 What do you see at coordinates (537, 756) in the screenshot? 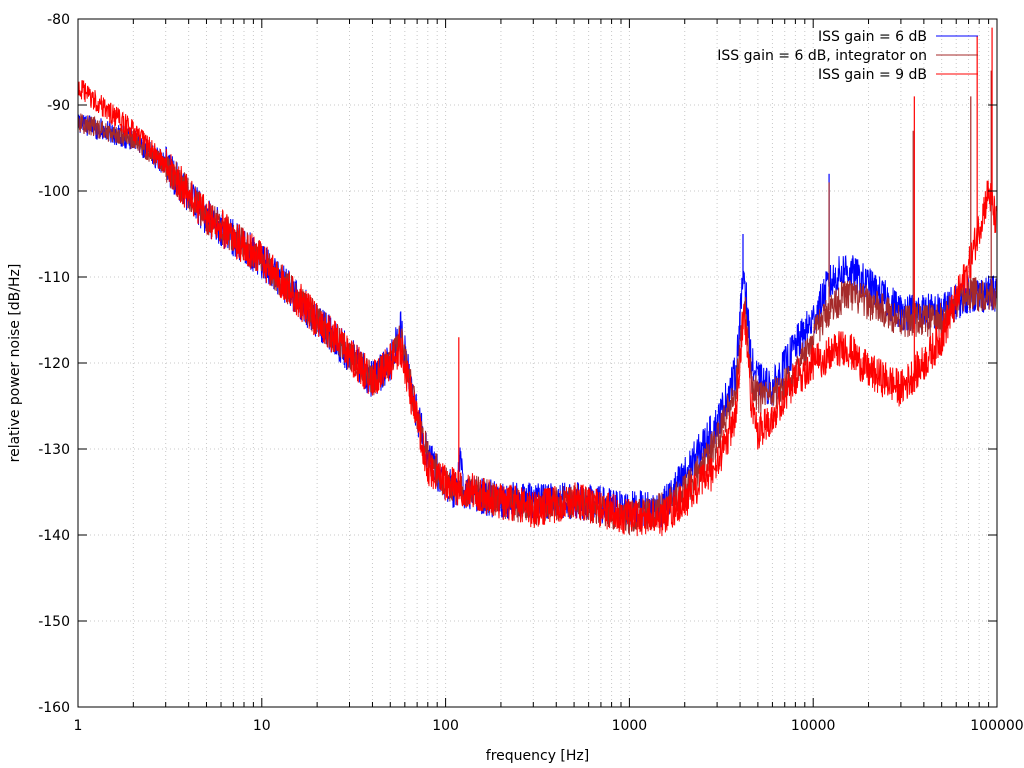
I see `x-axis-label: frequency [Hz]` at bounding box center [537, 756].